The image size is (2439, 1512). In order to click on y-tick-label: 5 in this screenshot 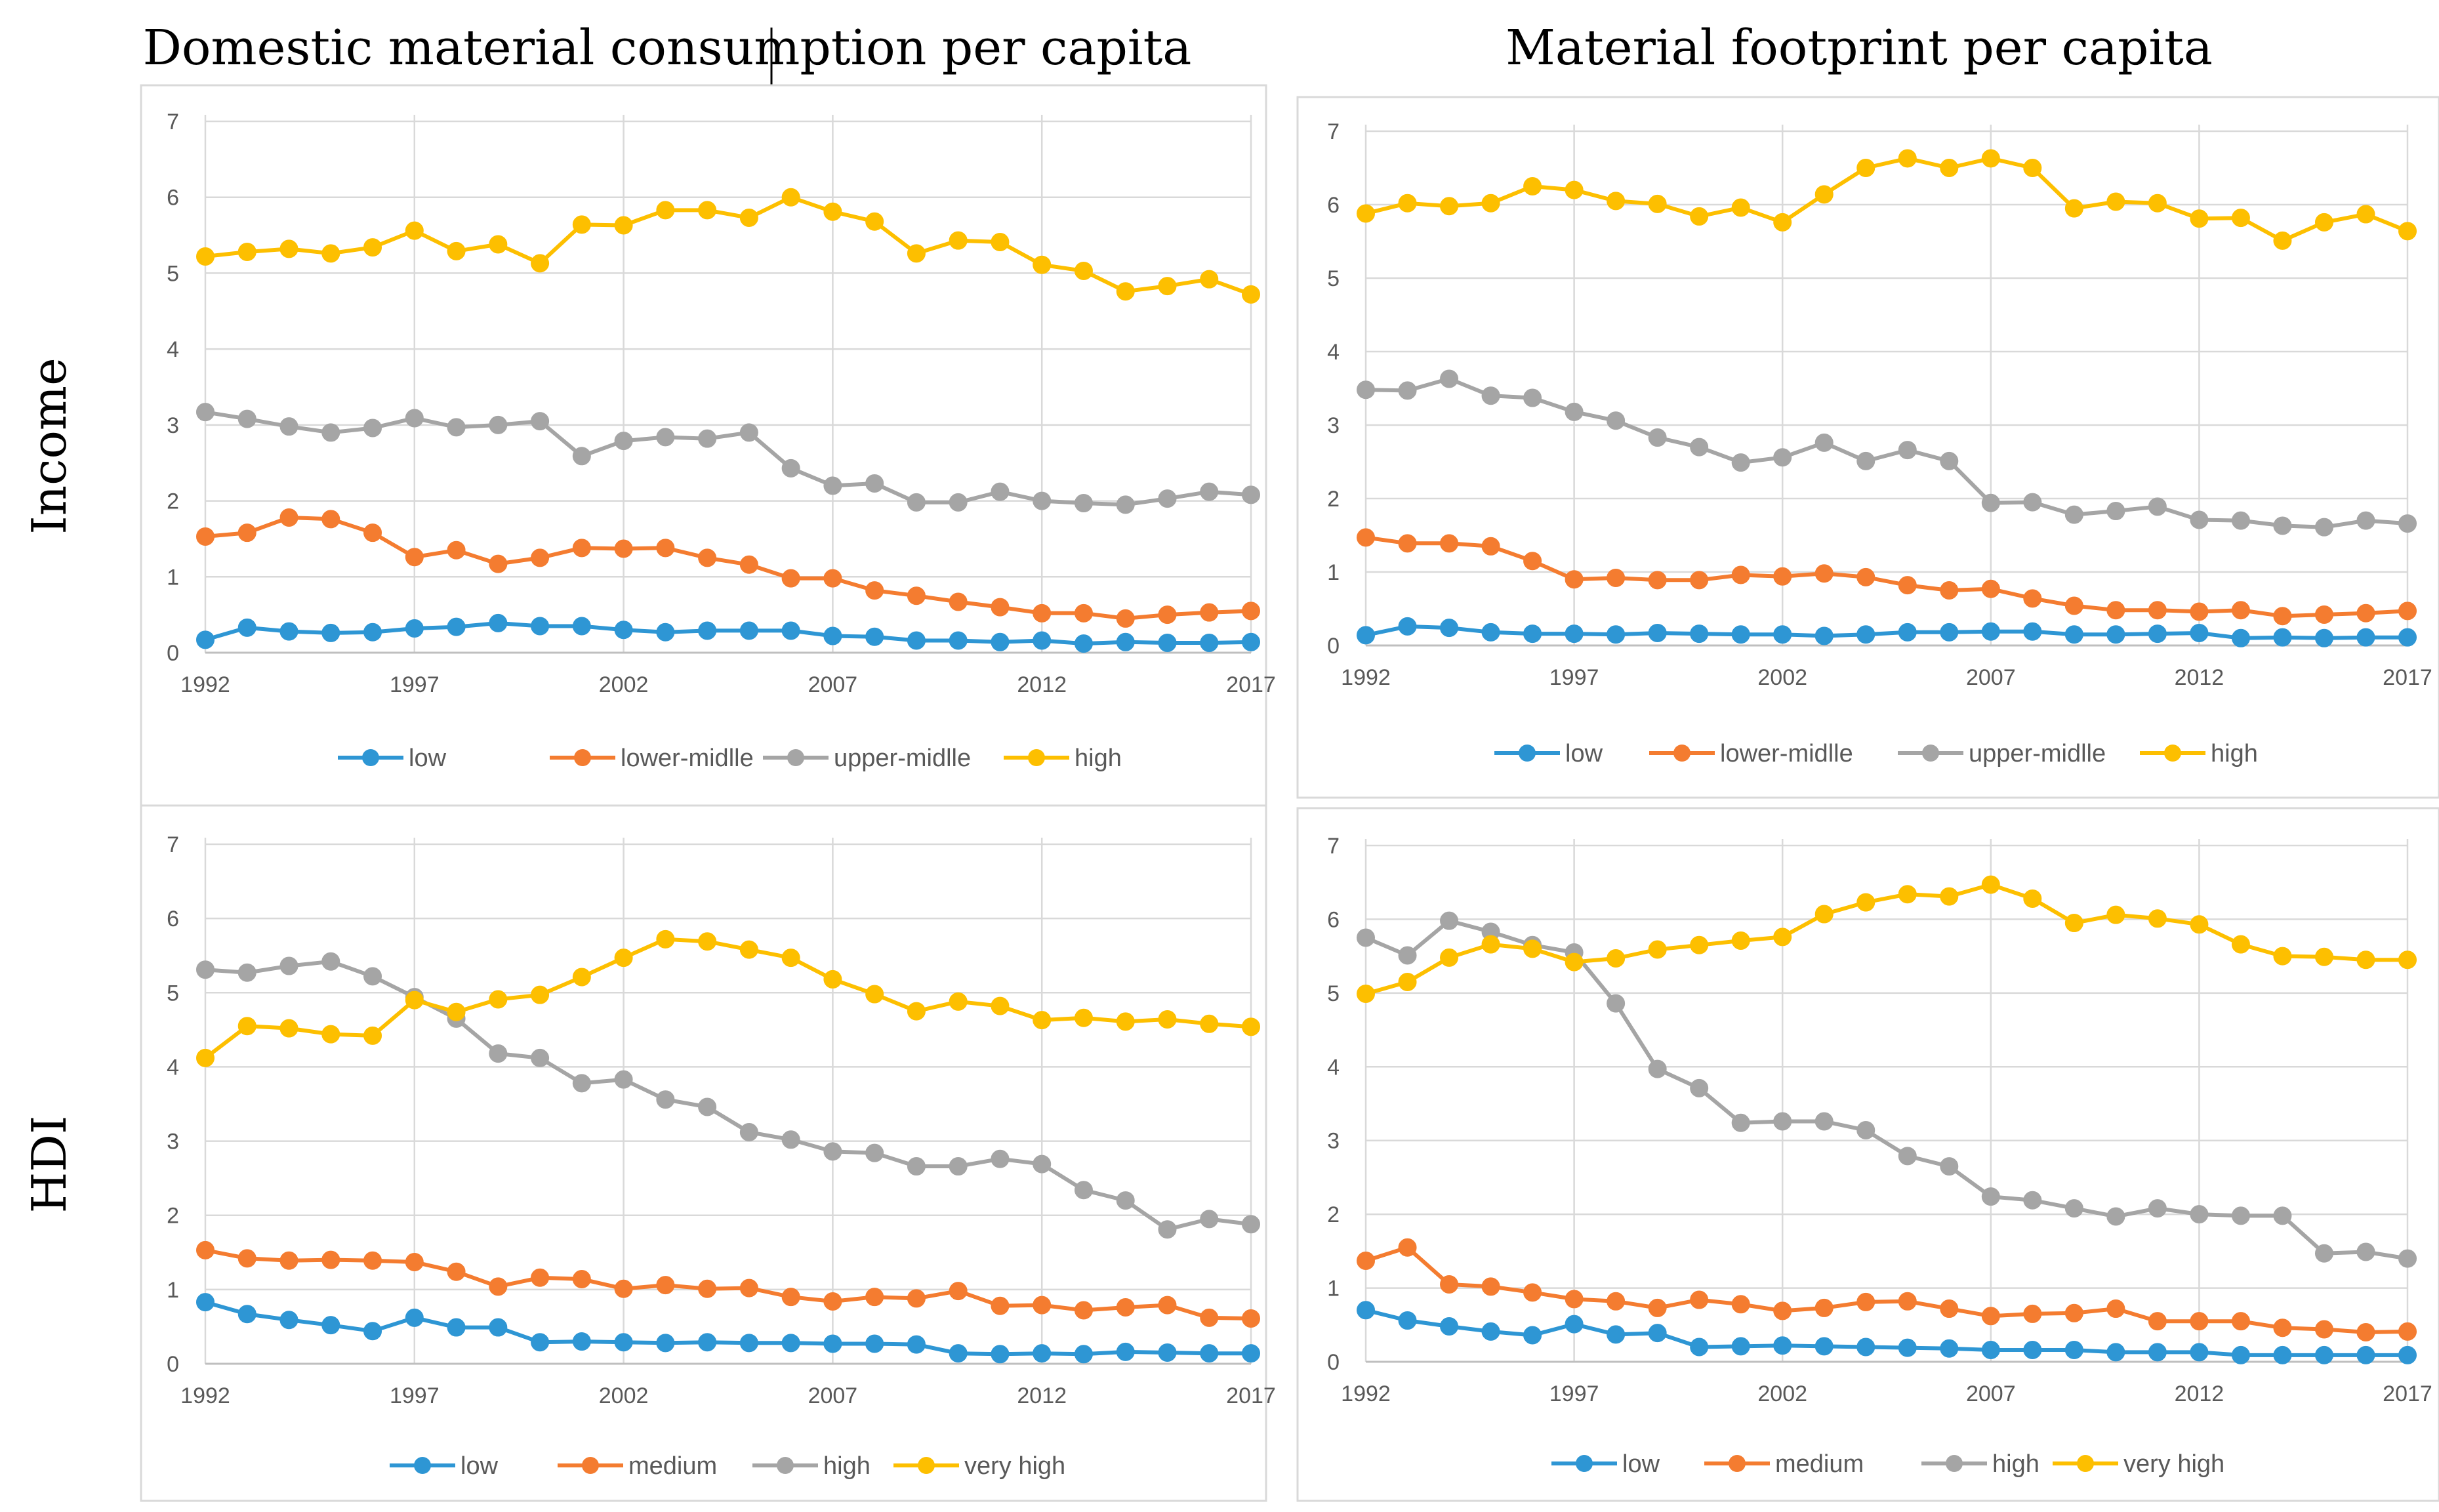, I will do `click(1334, 993)`.